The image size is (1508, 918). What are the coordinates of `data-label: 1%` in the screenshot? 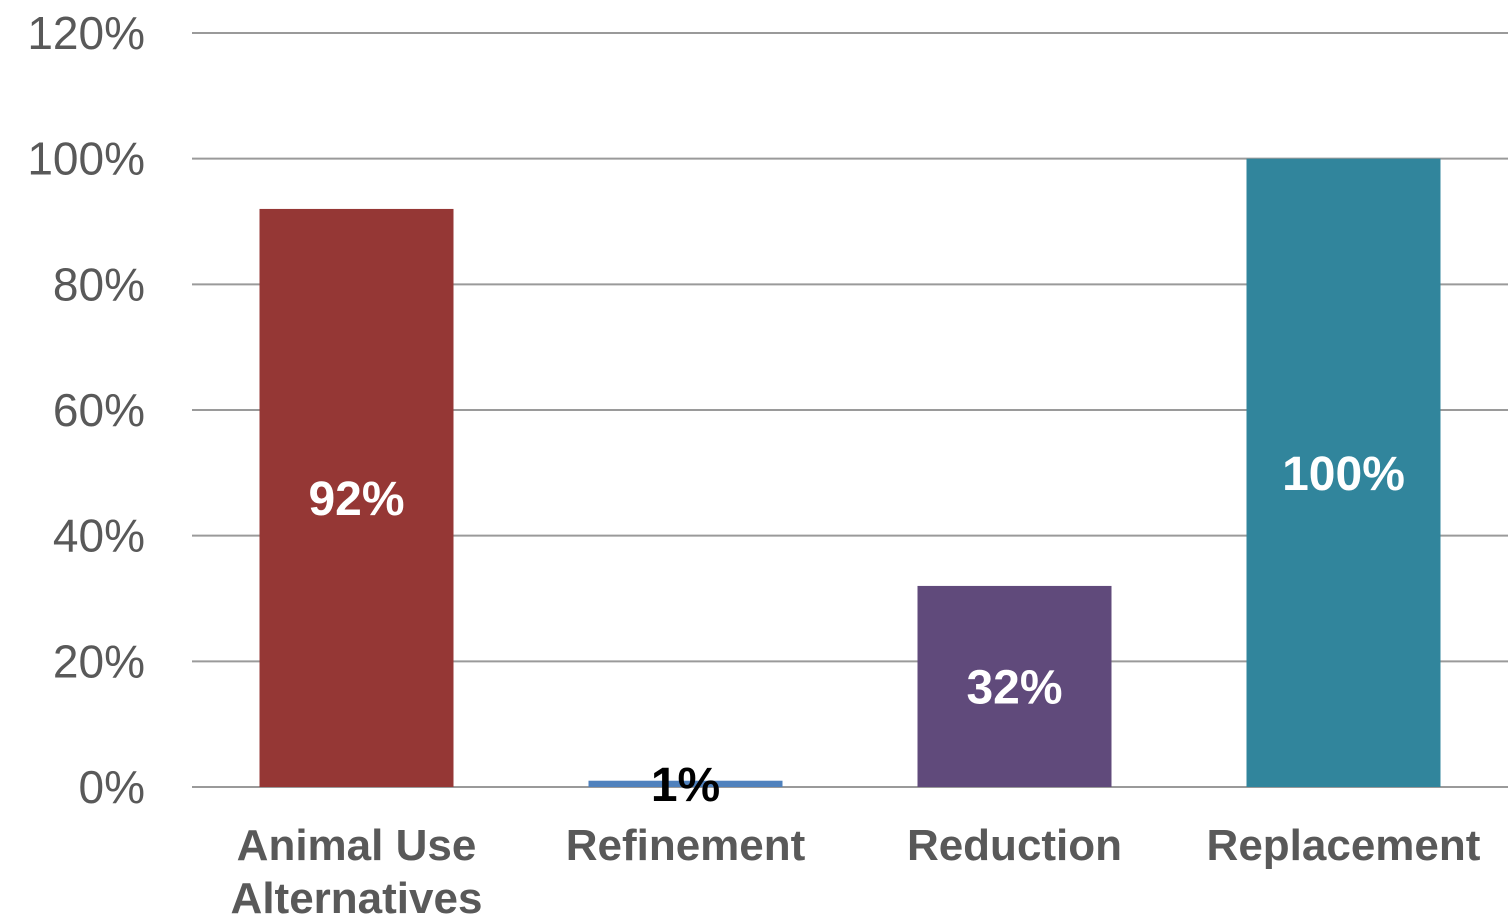 It's located at (685, 785).